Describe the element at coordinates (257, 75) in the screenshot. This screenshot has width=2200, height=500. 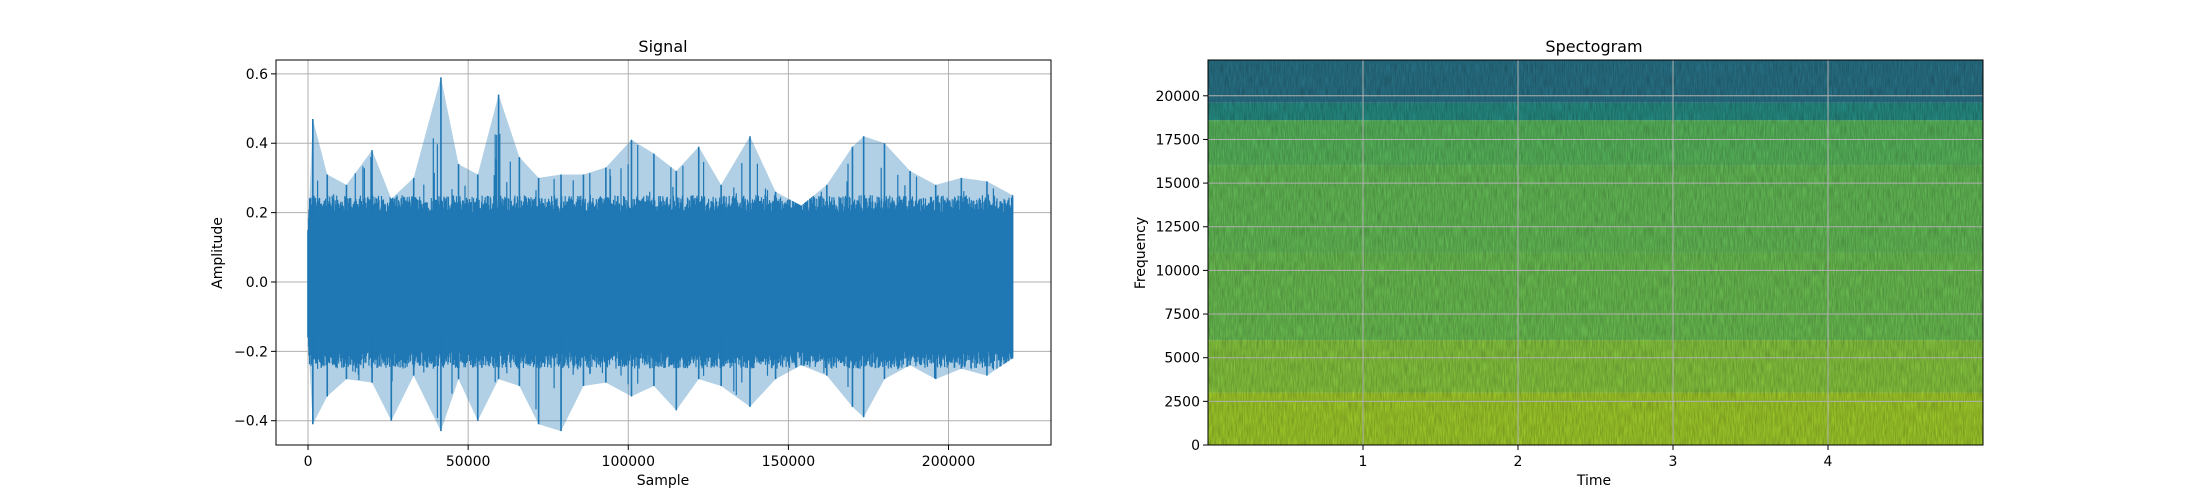
I see `signal-ytick-label: 0.6` at that location.